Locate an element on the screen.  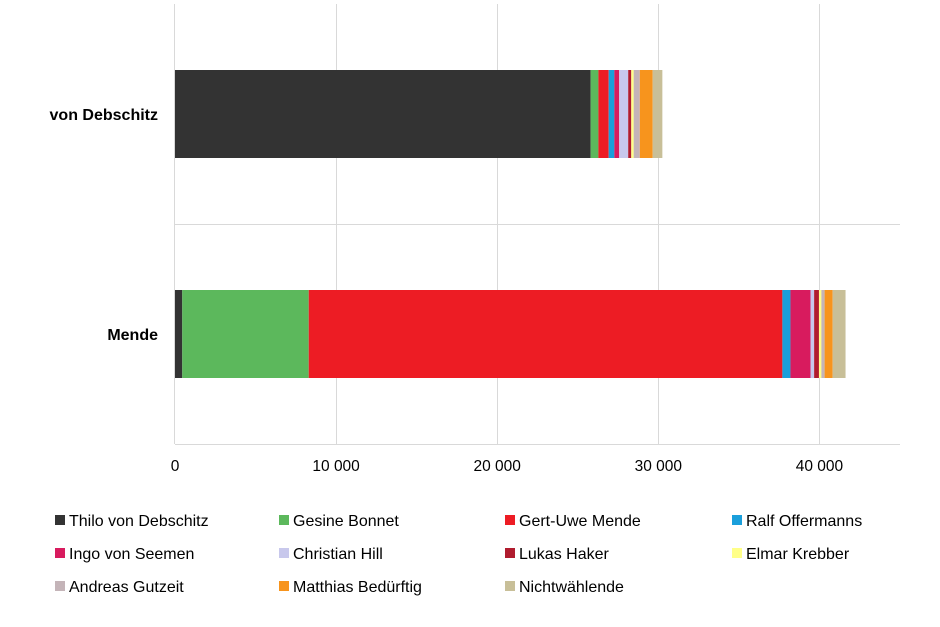
legend-label: Thilo von Debschitz is located at coordinates (139, 521).